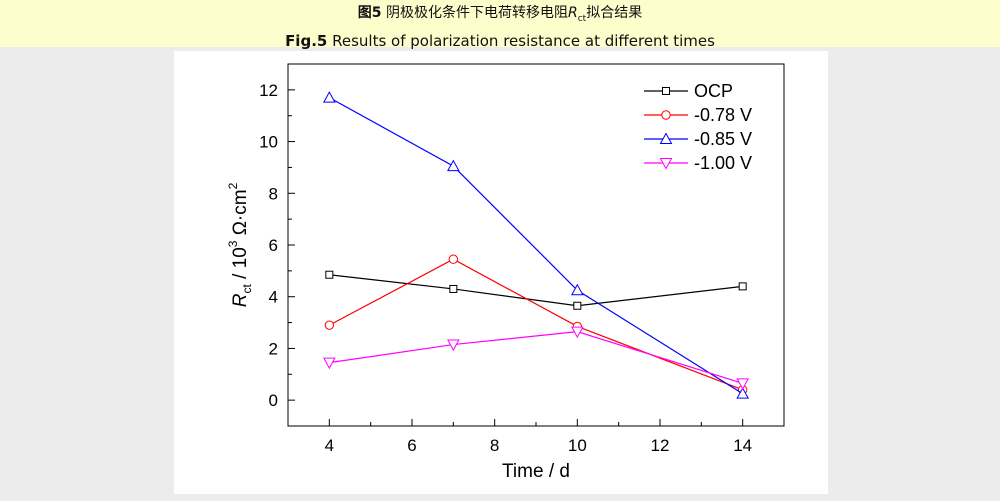  Describe the element at coordinates (240, 265) in the screenshot. I see `y-label-mid: / 10` at that location.